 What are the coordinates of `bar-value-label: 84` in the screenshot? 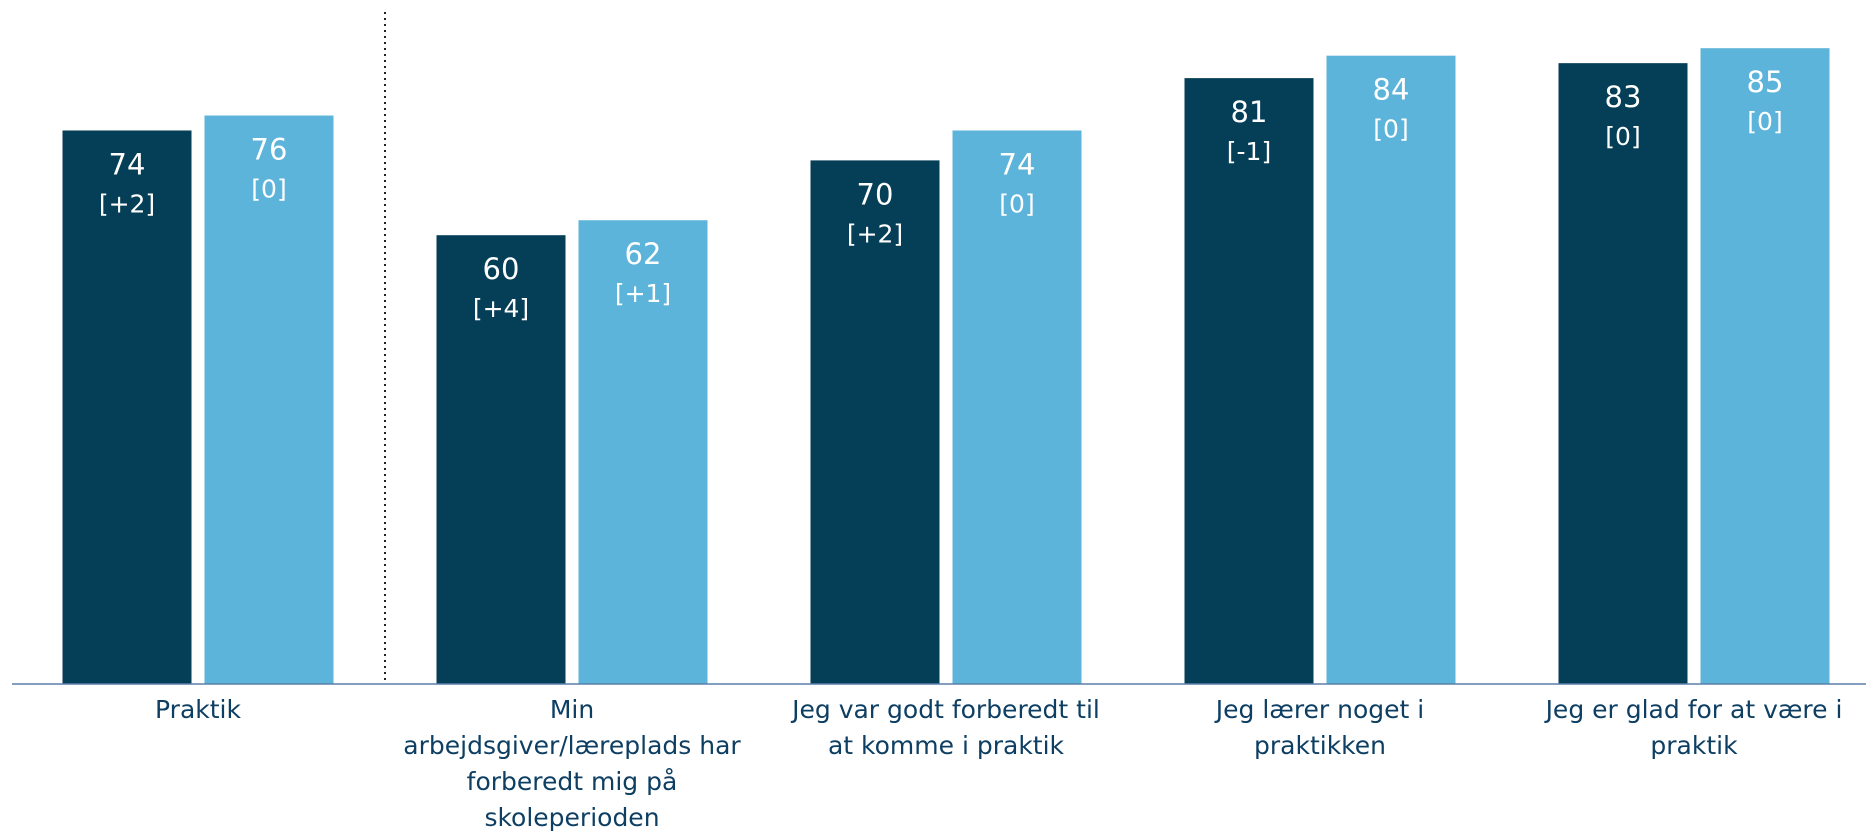 It's located at (1391, 90).